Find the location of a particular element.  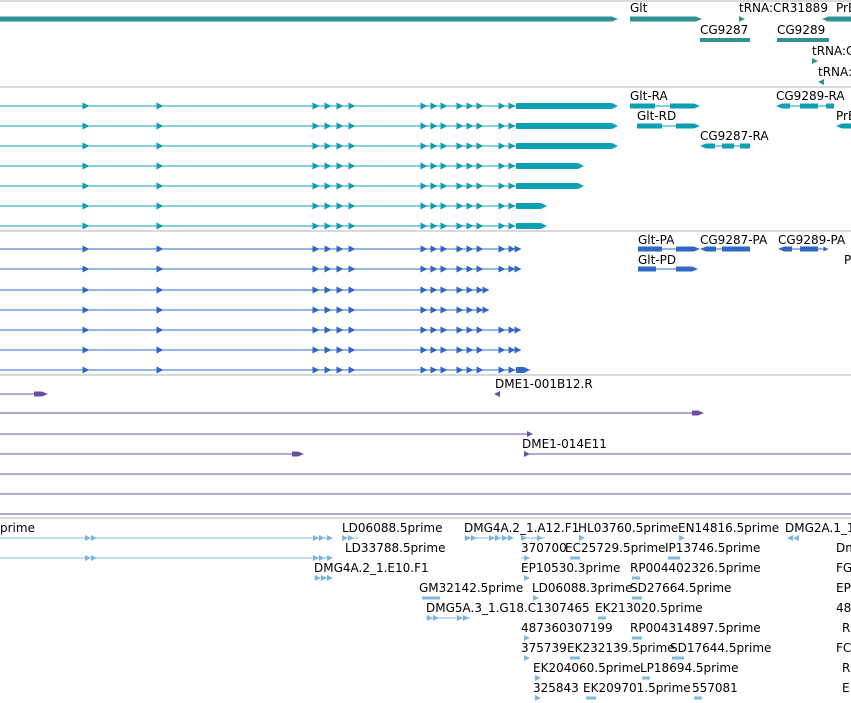

est-label: DMG4A.2_1.A12.F1 is located at coordinates (521, 528).